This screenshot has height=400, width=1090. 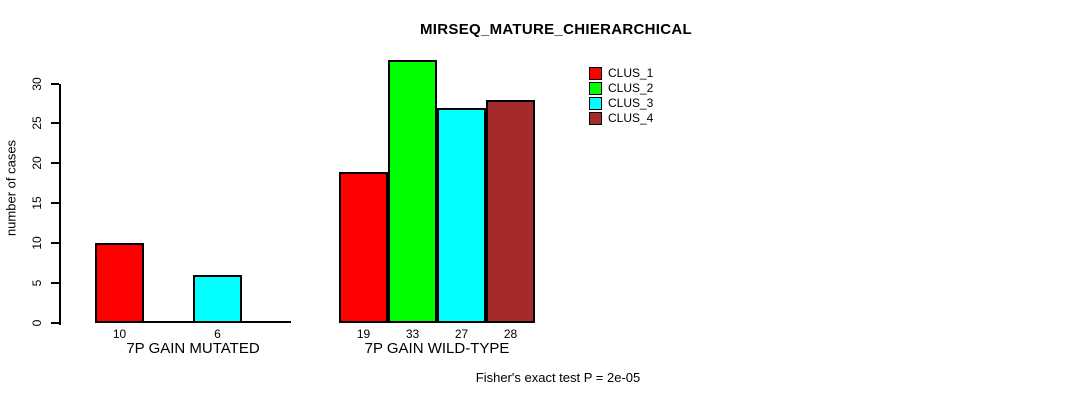 What do you see at coordinates (437, 348) in the screenshot?
I see `x-group-label-7p-gain-wild-type: 7P GAIN WILD-TYPE` at bounding box center [437, 348].